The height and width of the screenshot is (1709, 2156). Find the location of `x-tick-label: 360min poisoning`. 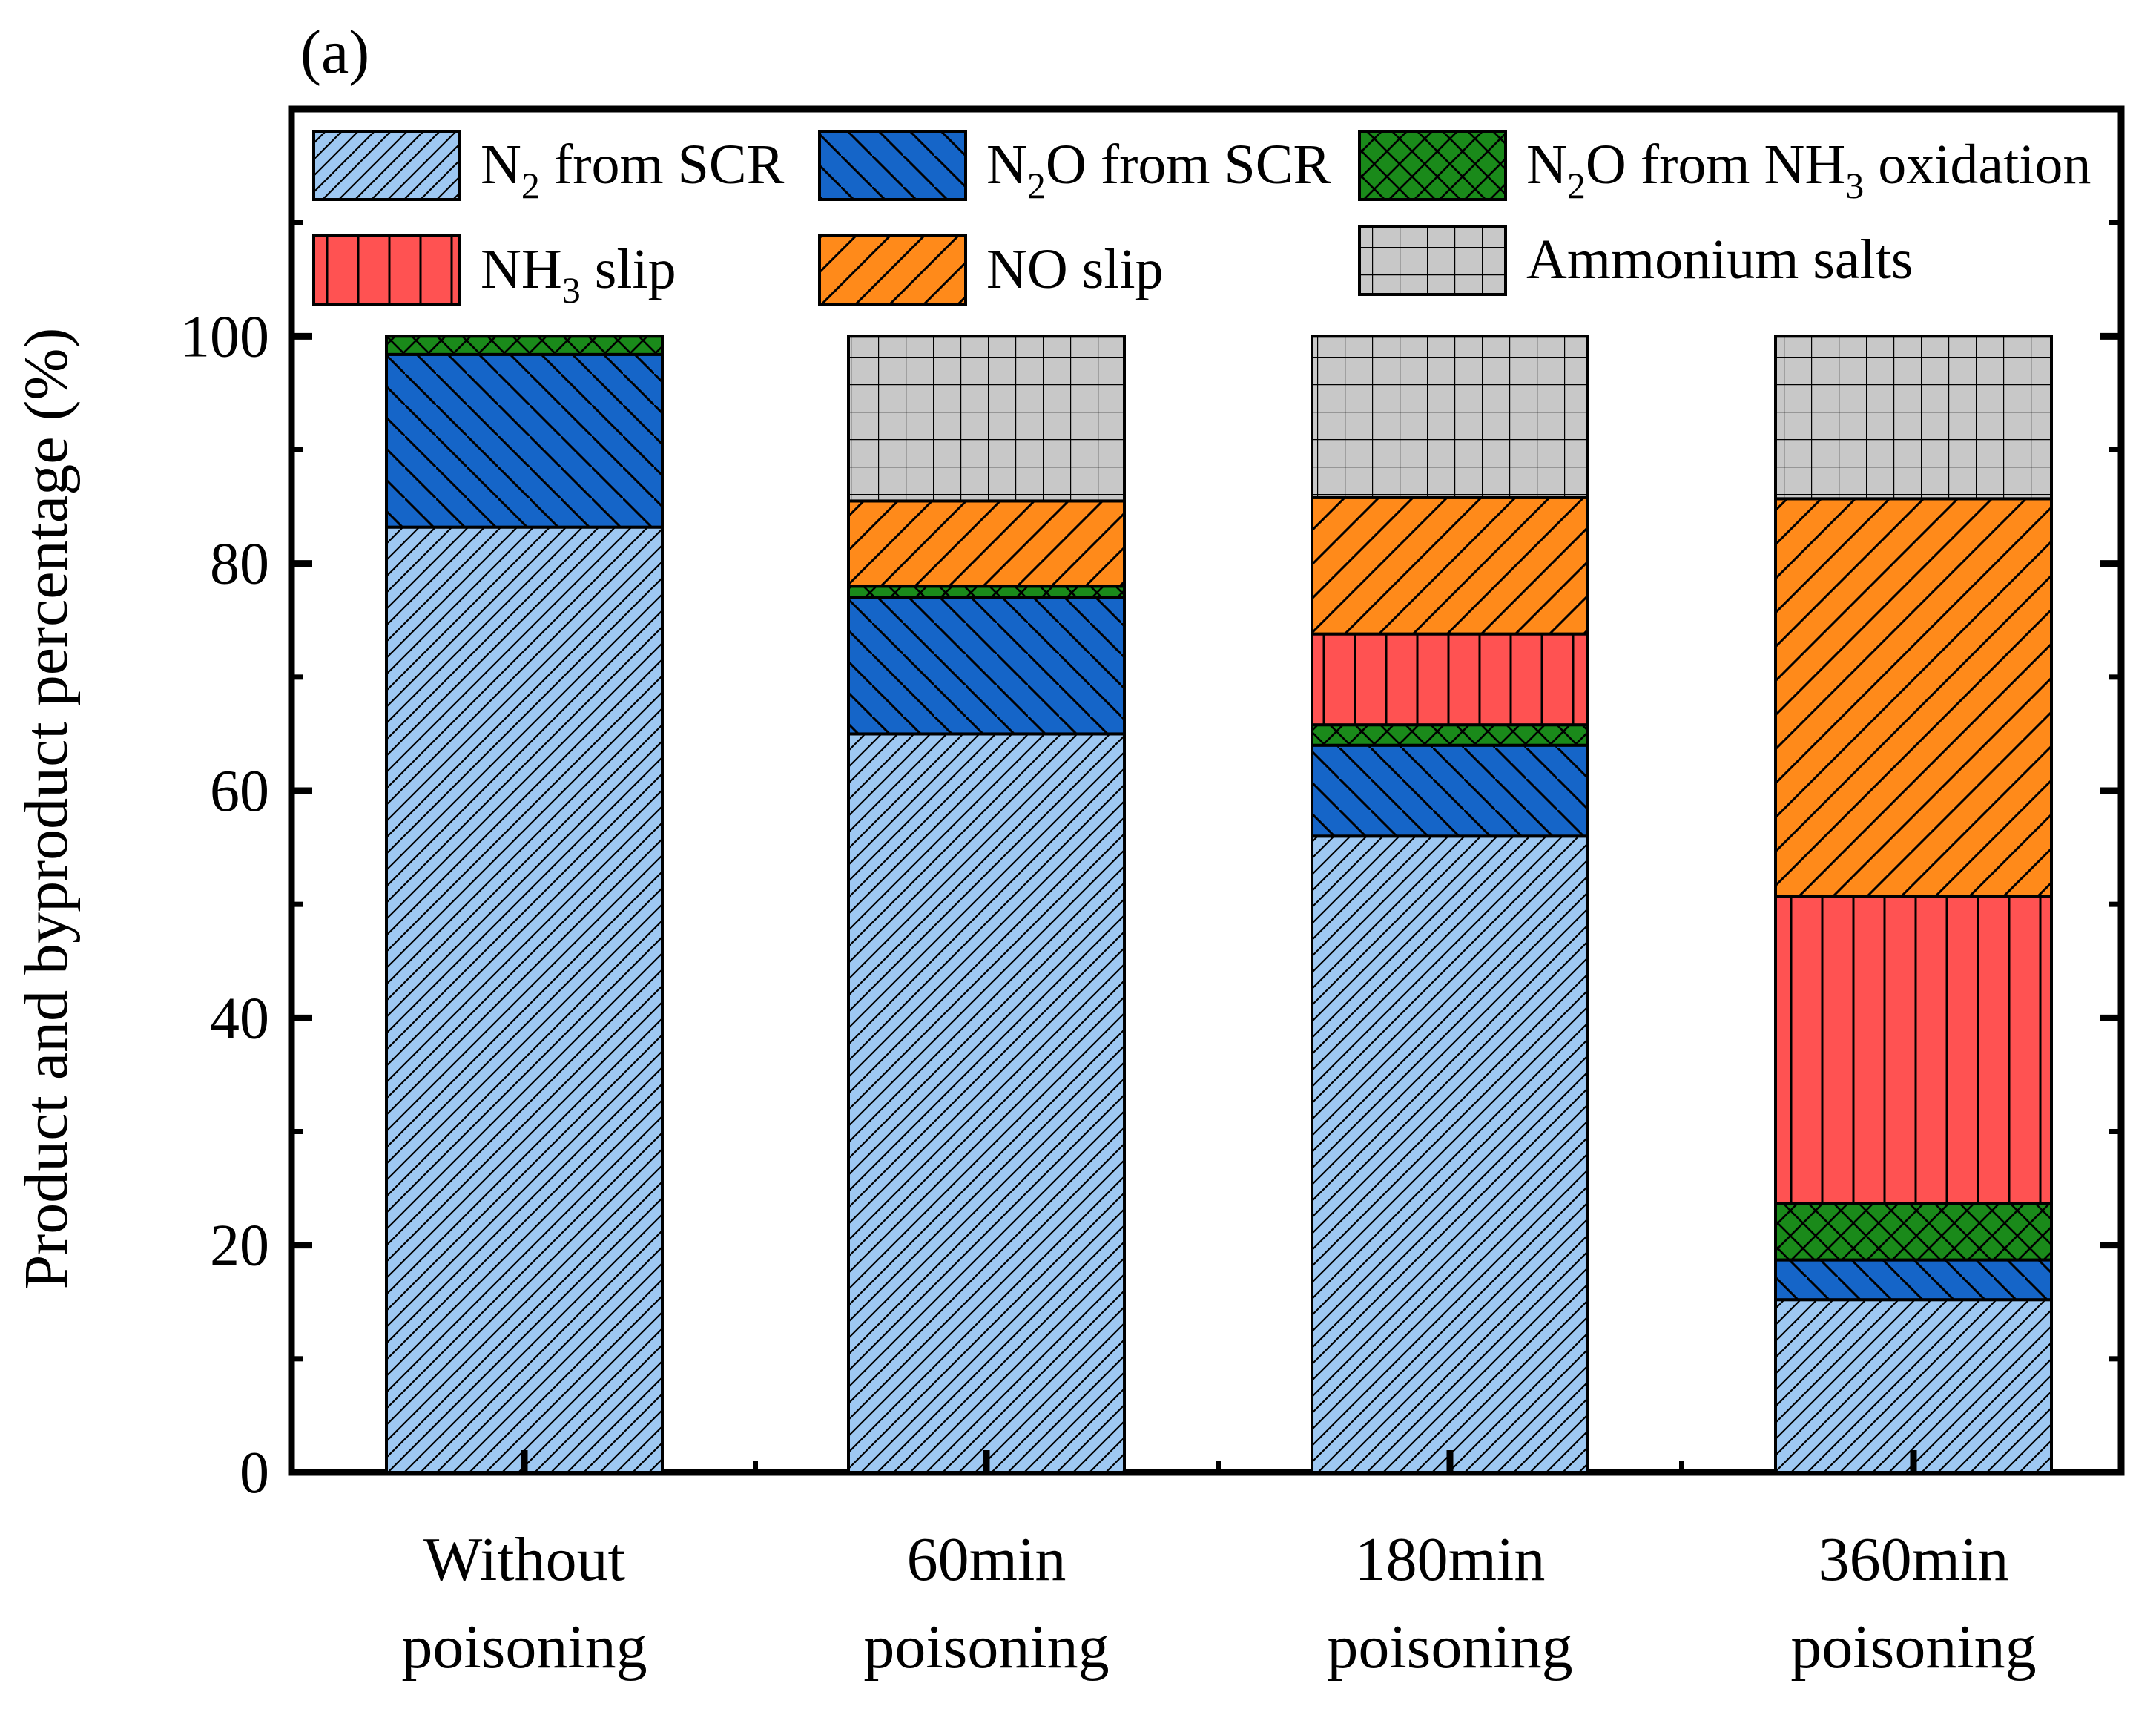

x-tick-label: 360min poisoning is located at coordinates (1913, 1603).